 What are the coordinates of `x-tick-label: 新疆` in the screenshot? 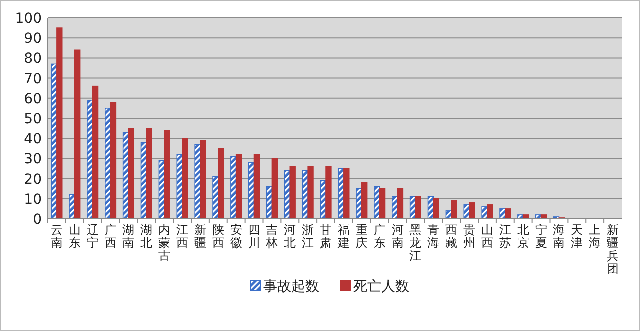 It's located at (200, 236).